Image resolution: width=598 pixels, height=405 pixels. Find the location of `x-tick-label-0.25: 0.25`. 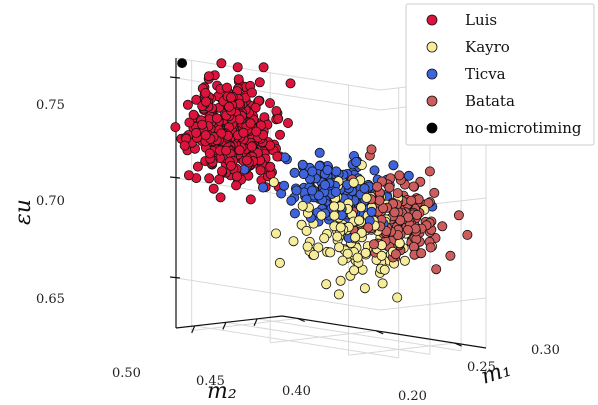

x-tick-label-0.25: 0.25 is located at coordinates (481, 367).